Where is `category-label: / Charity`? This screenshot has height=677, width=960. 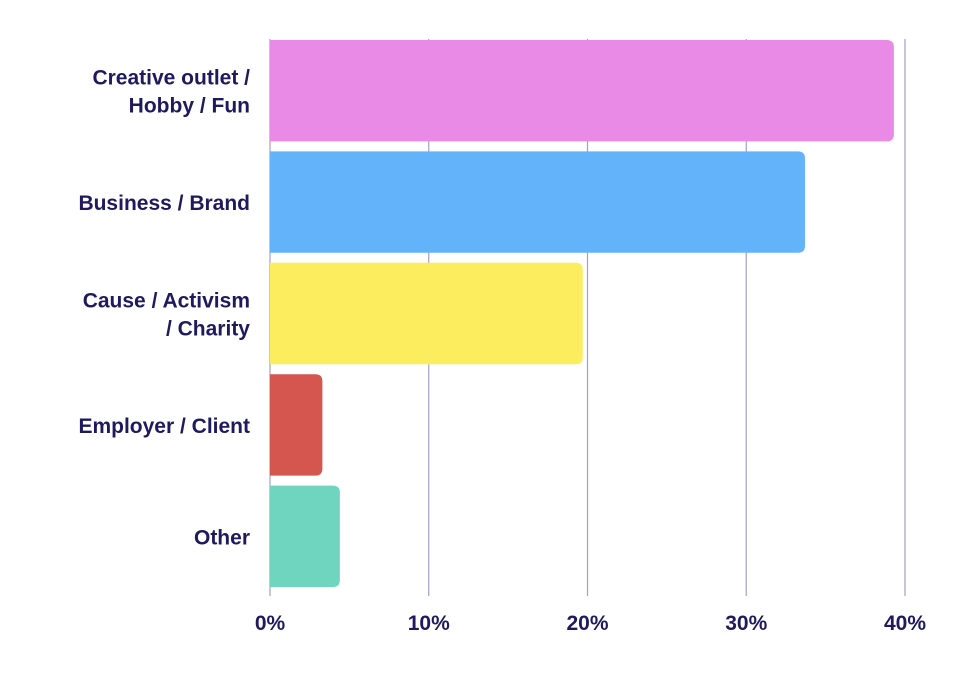 category-label: / Charity is located at coordinates (208, 329).